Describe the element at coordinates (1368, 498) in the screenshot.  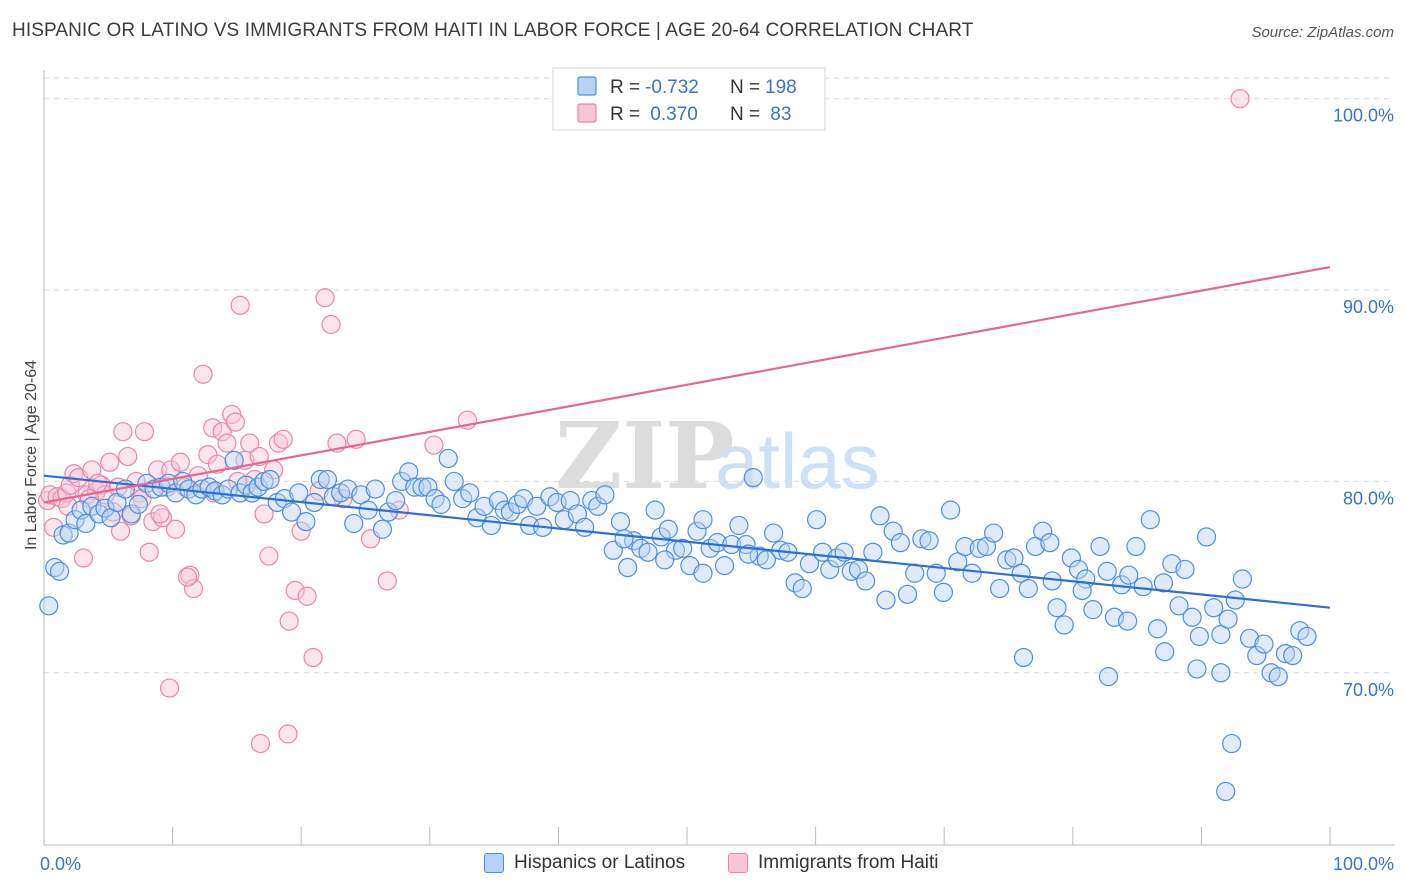
I see `y-tick-label: 80.0%` at that location.